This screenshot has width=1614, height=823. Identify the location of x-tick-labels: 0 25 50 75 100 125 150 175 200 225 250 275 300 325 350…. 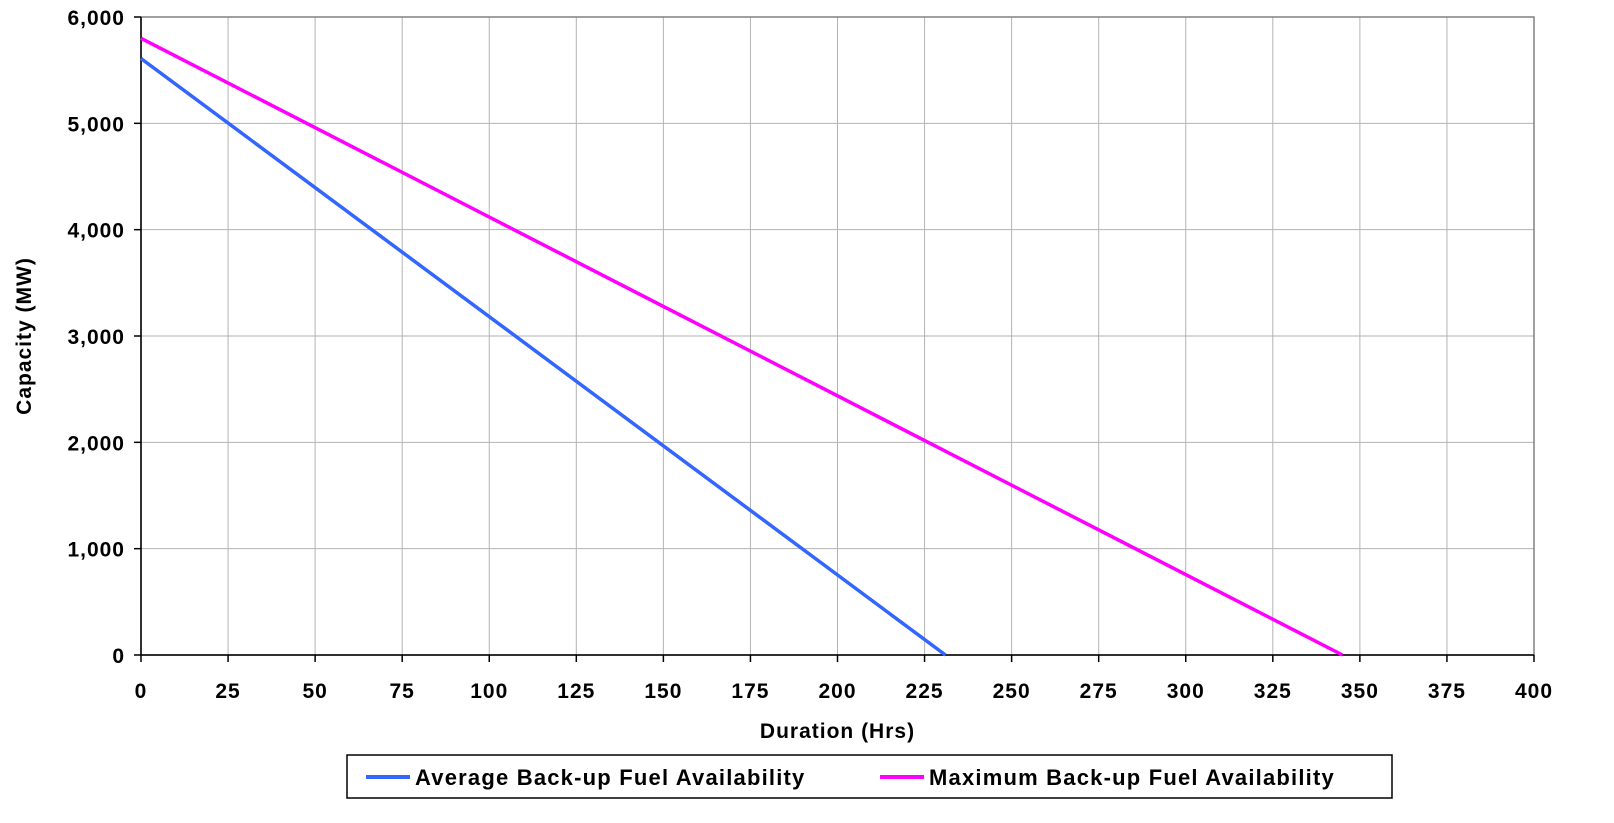
(844, 679).